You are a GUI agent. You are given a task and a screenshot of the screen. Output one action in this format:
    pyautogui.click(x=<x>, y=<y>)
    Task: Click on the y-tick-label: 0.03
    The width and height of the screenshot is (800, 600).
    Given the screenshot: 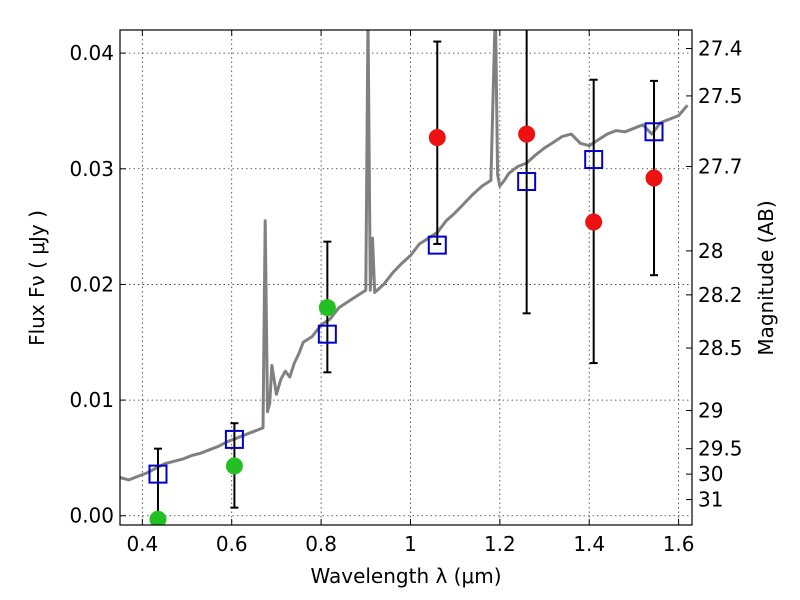 What is the action you would take?
    pyautogui.click(x=91, y=169)
    